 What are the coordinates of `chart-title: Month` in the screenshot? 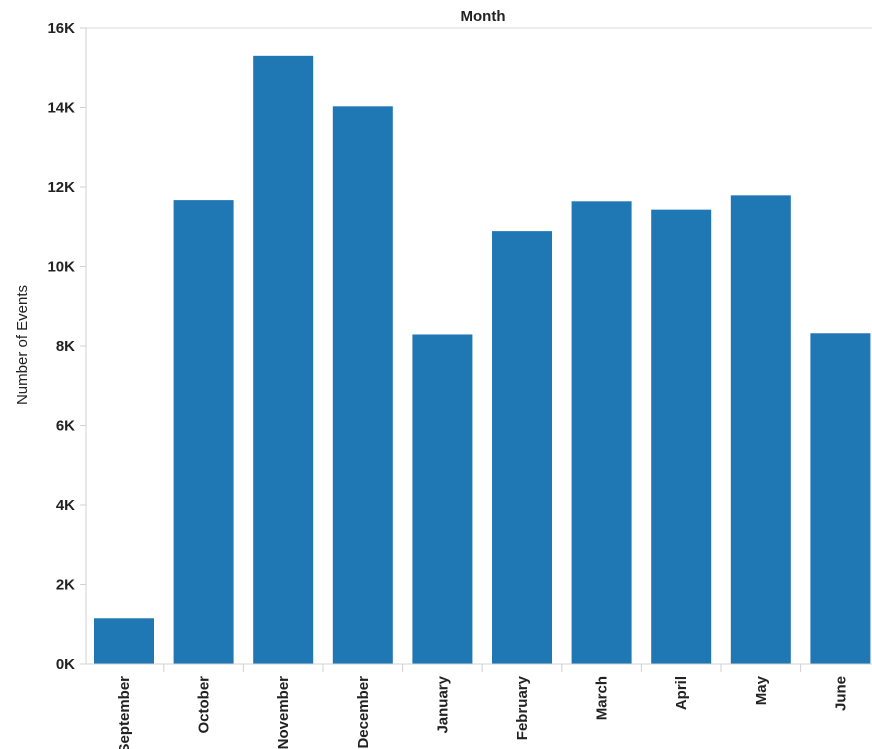 It's located at (483, 16).